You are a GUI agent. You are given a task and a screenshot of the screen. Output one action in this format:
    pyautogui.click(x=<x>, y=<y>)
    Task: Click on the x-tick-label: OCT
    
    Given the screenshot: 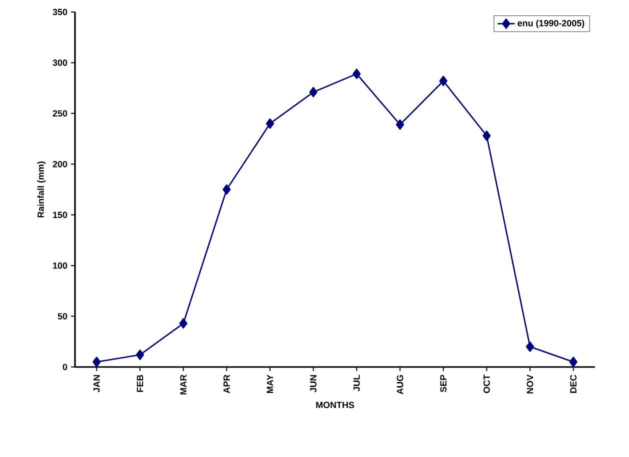 What is the action you would take?
    pyautogui.click(x=486, y=384)
    